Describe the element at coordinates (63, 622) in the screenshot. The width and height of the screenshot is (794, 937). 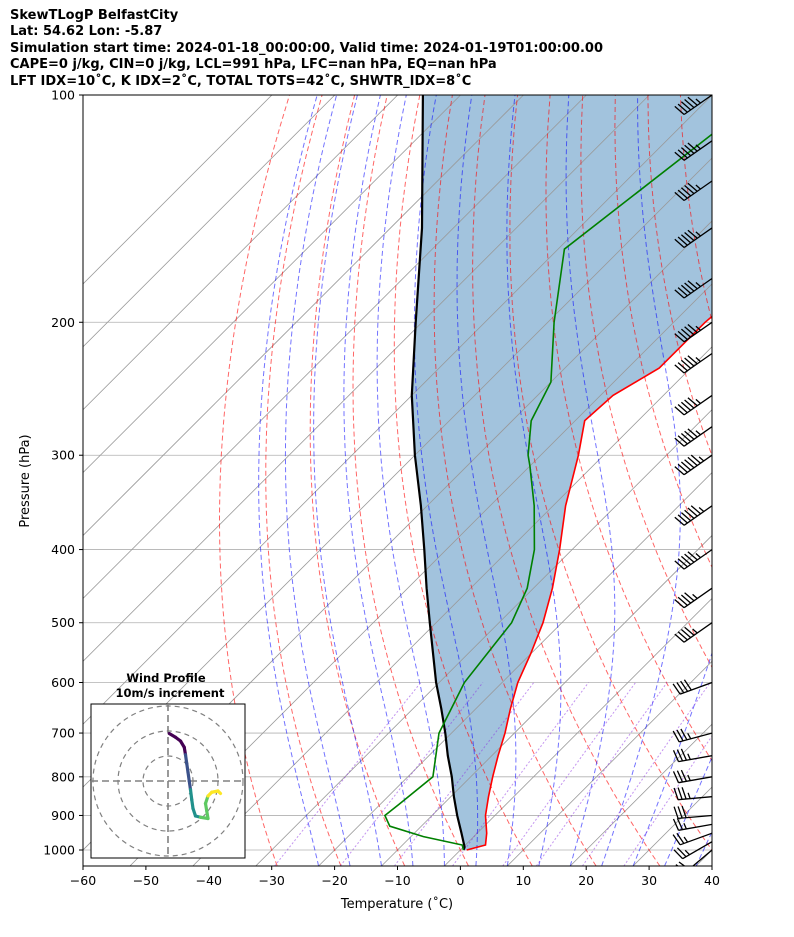
I see `y-tick-label: 500` at that location.